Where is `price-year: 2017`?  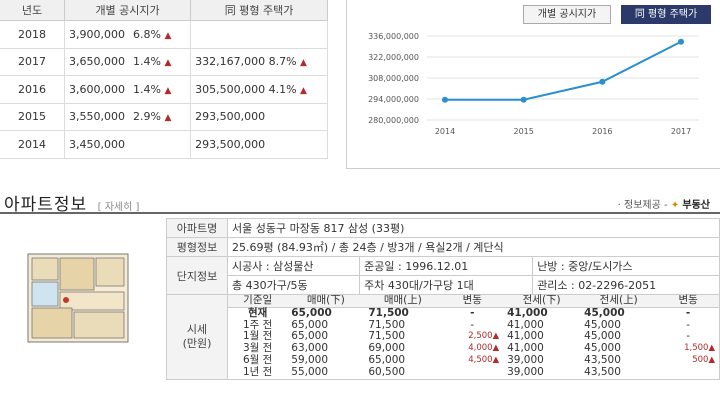
price-year: 2017 is located at coordinates (32, 62).